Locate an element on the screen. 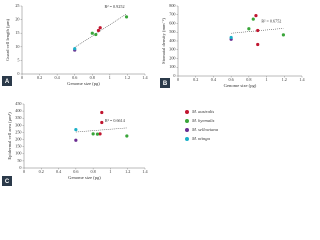 Image resolution: width=320 pixels, height=240 pixels. y-tick-label: 250 is located at coordinates (18, 131).